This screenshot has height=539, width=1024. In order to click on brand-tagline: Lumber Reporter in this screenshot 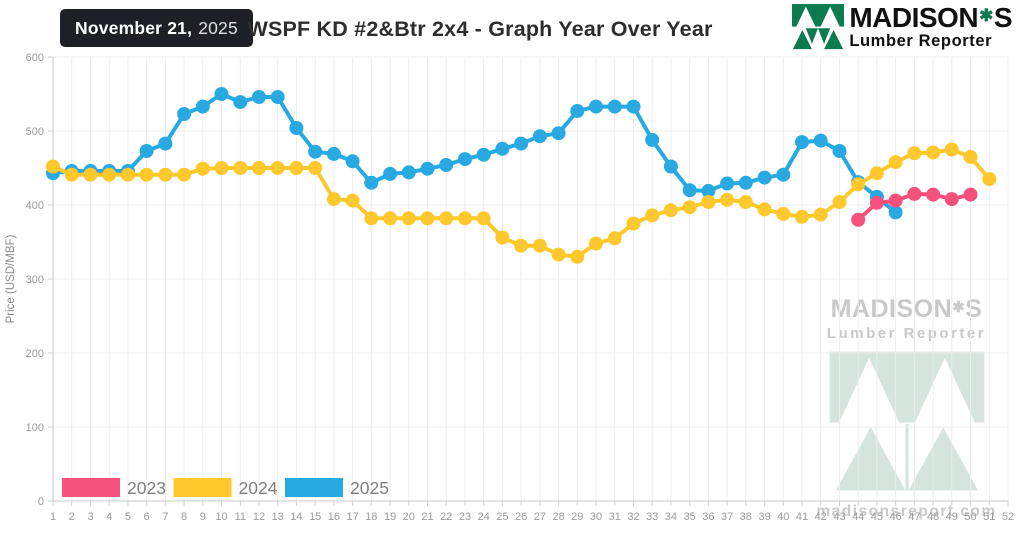, I will do `click(921, 41)`.